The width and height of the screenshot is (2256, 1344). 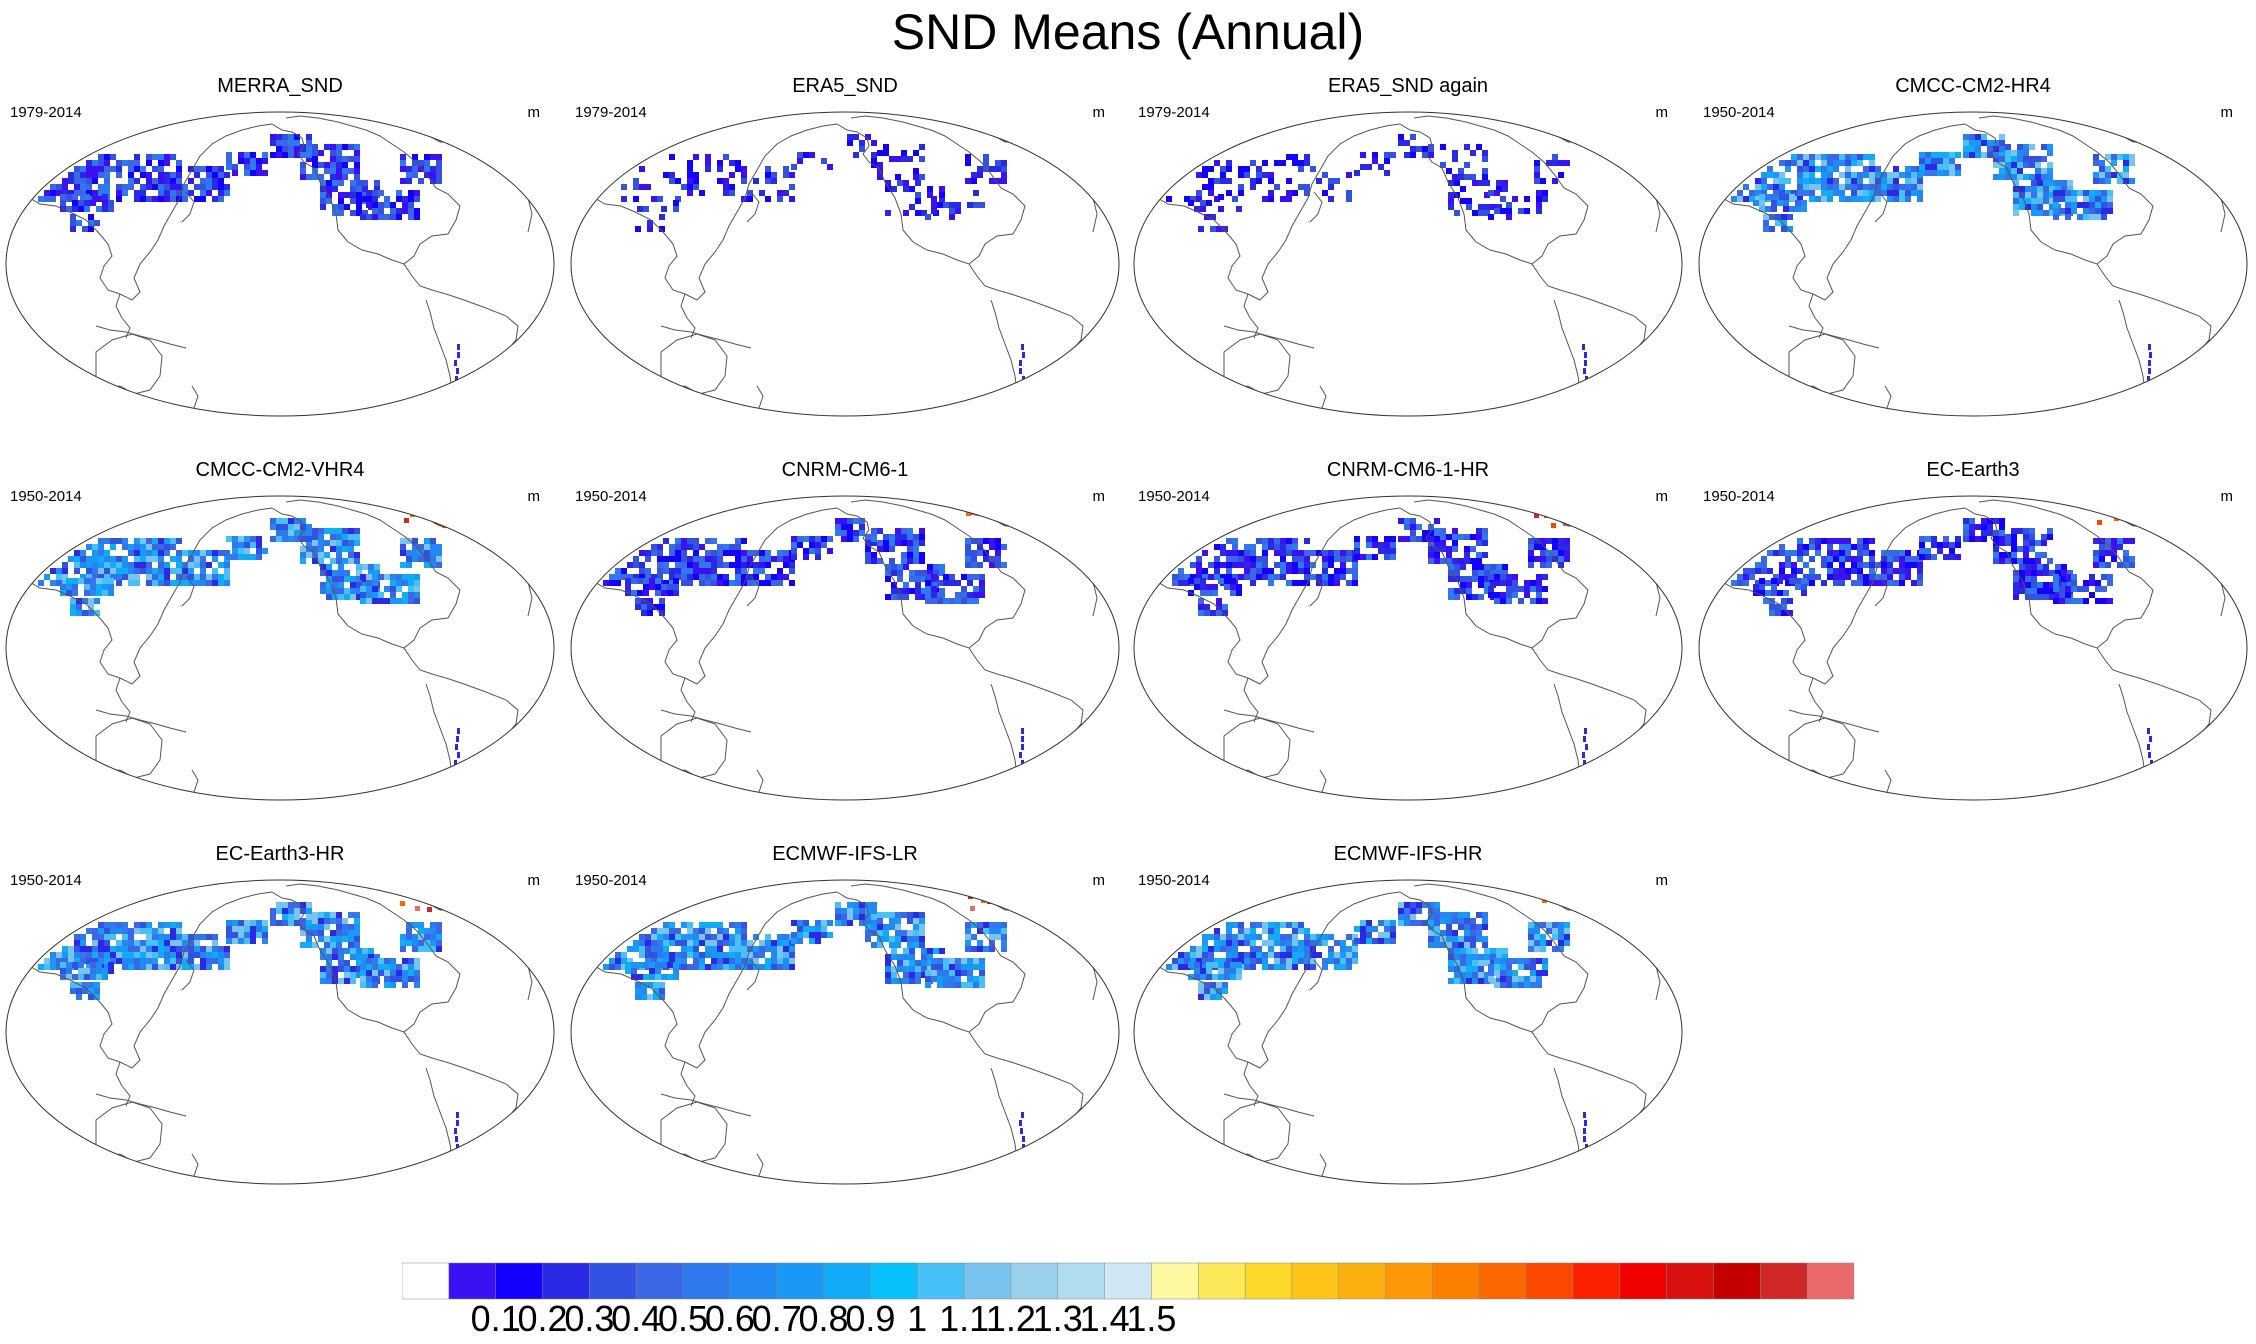 What do you see at coordinates (1034, 1281) in the screenshot?
I see `colorbar-swatch` at bounding box center [1034, 1281].